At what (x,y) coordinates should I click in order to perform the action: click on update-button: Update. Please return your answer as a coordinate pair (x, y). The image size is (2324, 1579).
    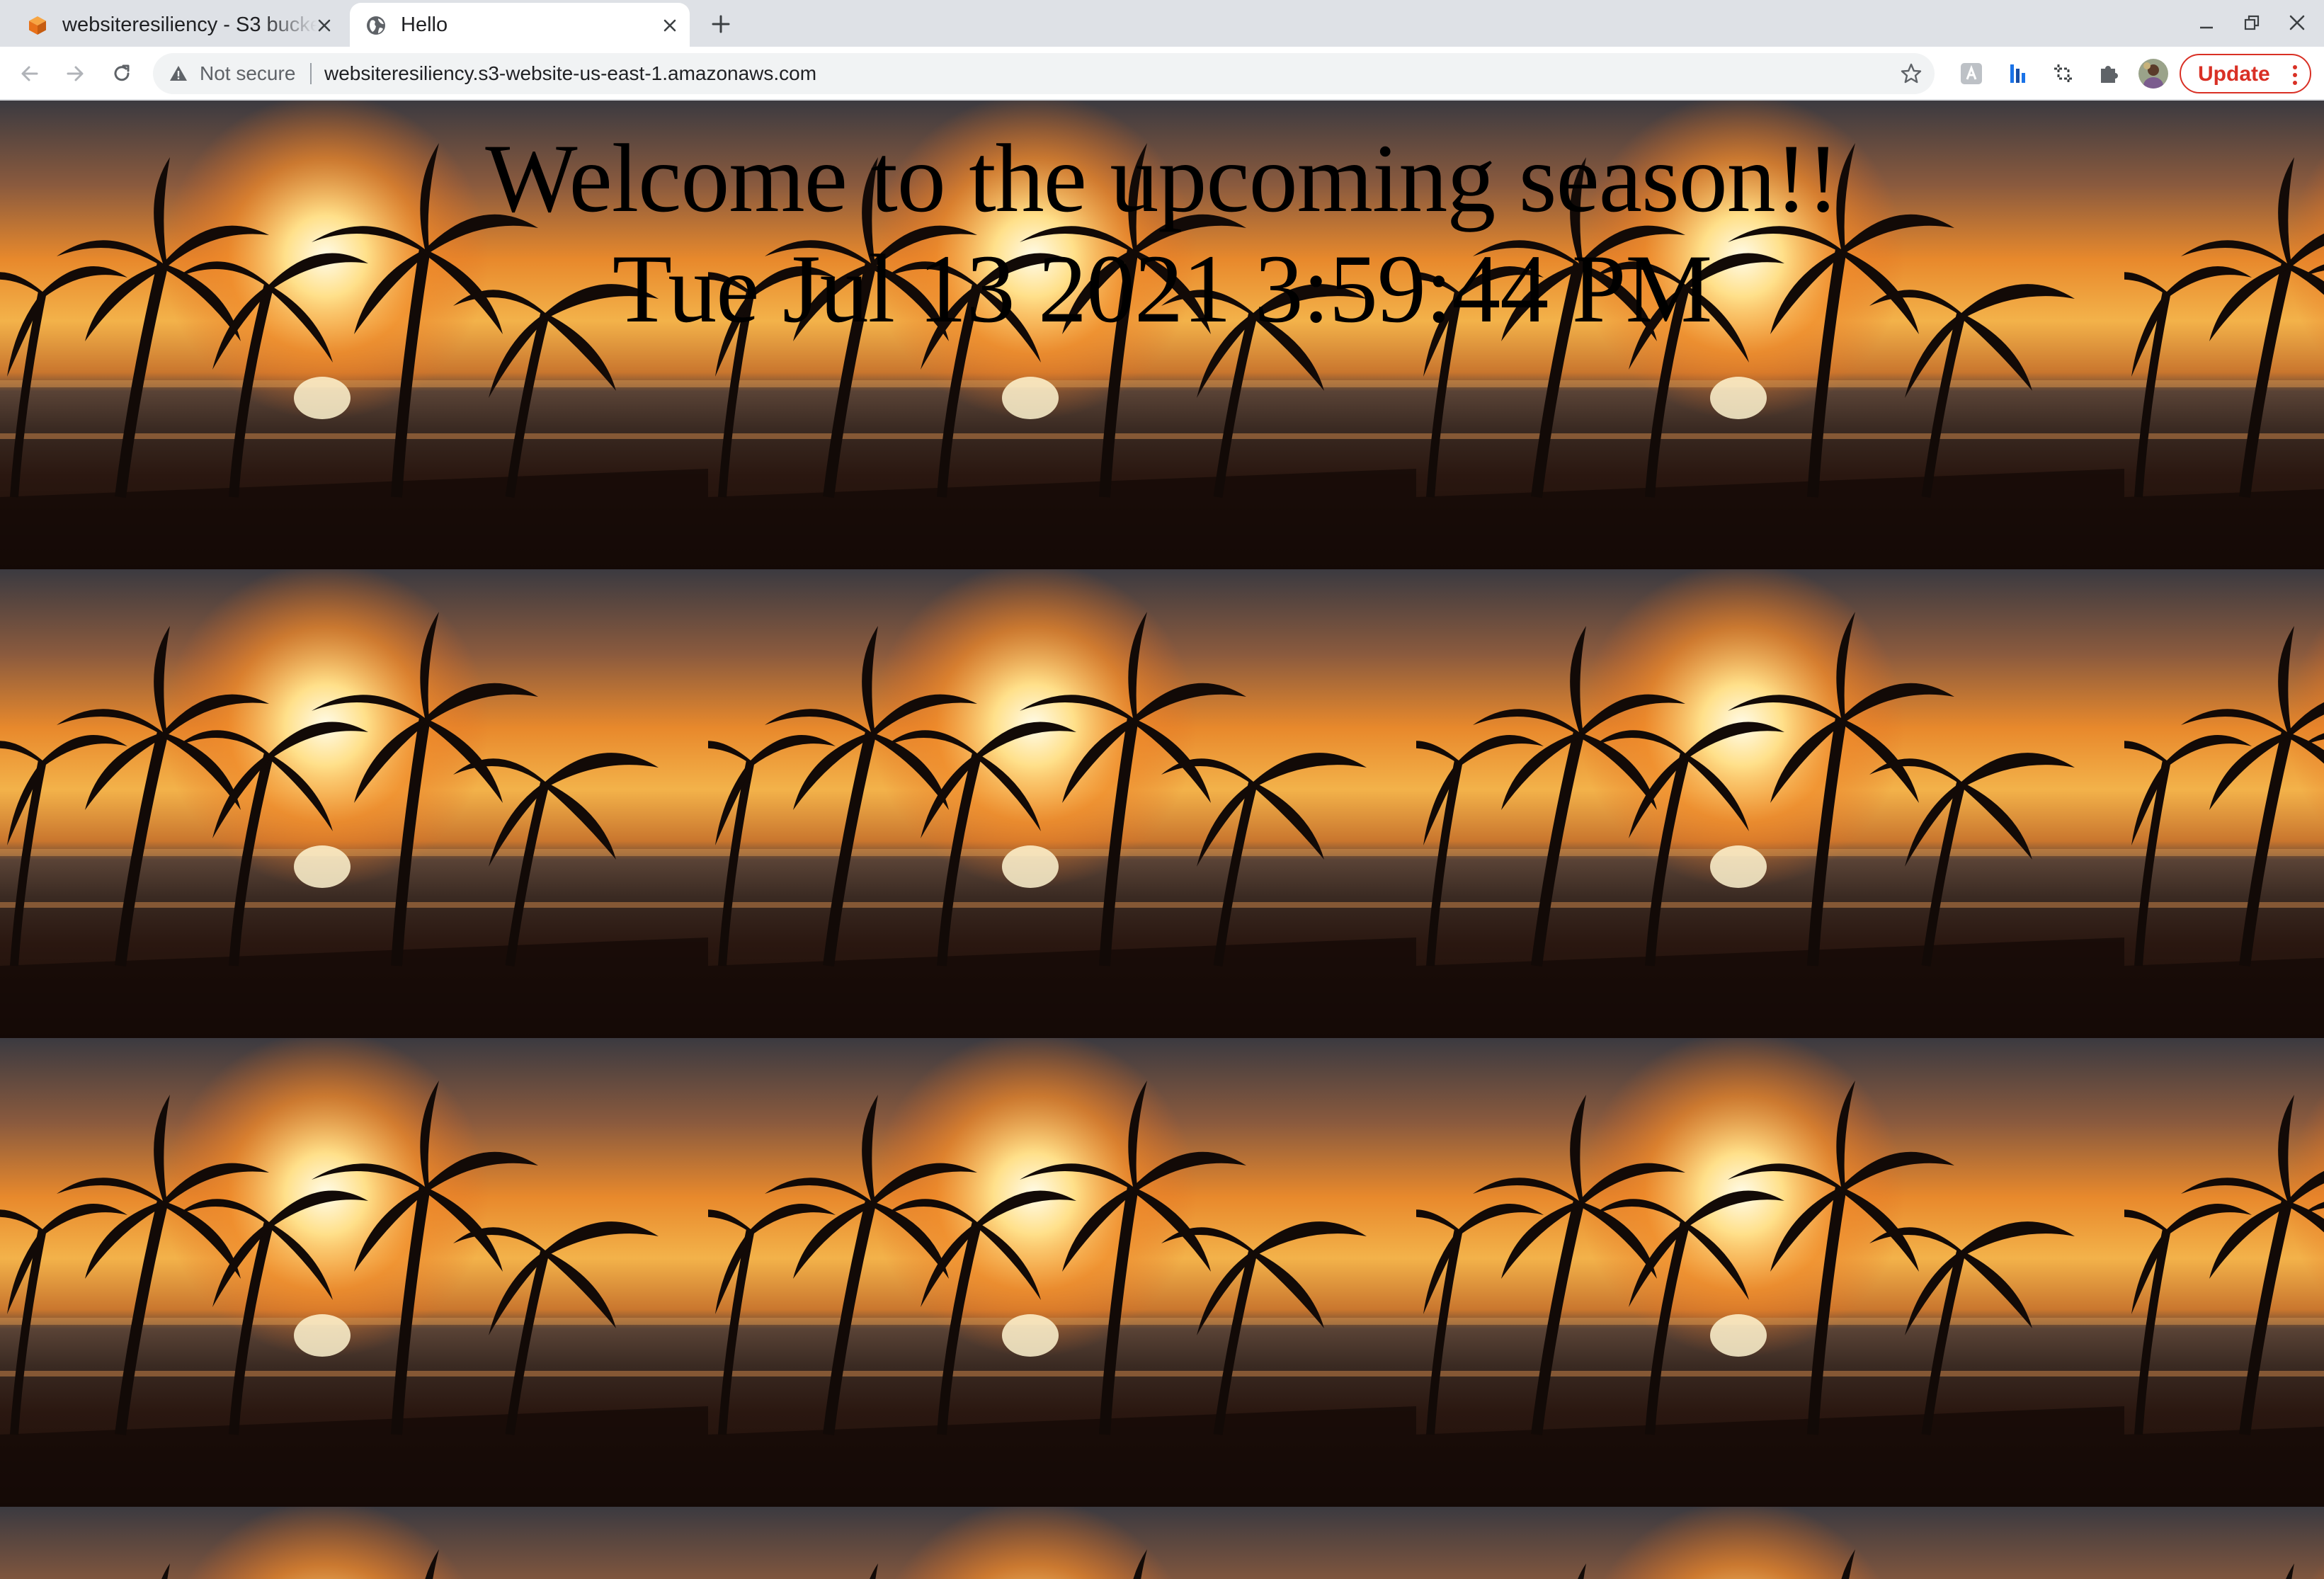
    Looking at the image, I should click on (2245, 73).